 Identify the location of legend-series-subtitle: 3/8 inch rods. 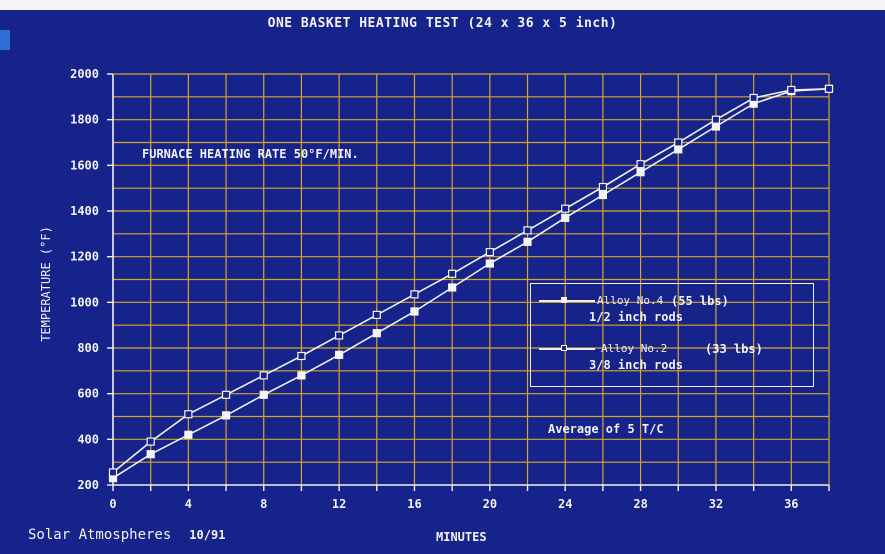
(636, 365).